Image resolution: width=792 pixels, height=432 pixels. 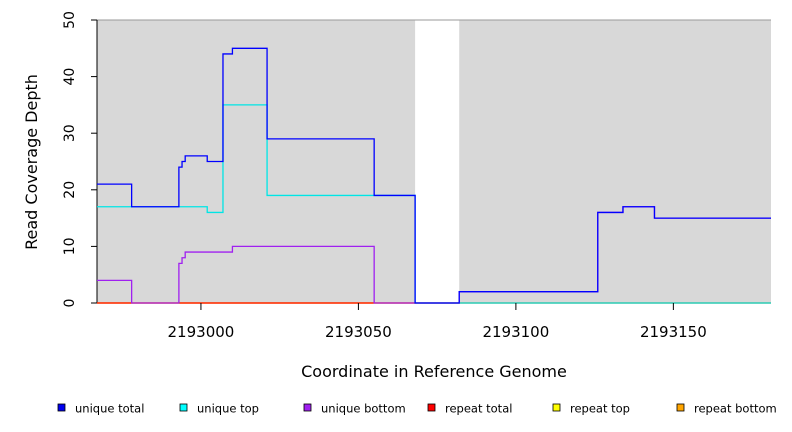 What do you see at coordinates (228, 409) in the screenshot?
I see `legend-label: unique top` at bounding box center [228, 409].